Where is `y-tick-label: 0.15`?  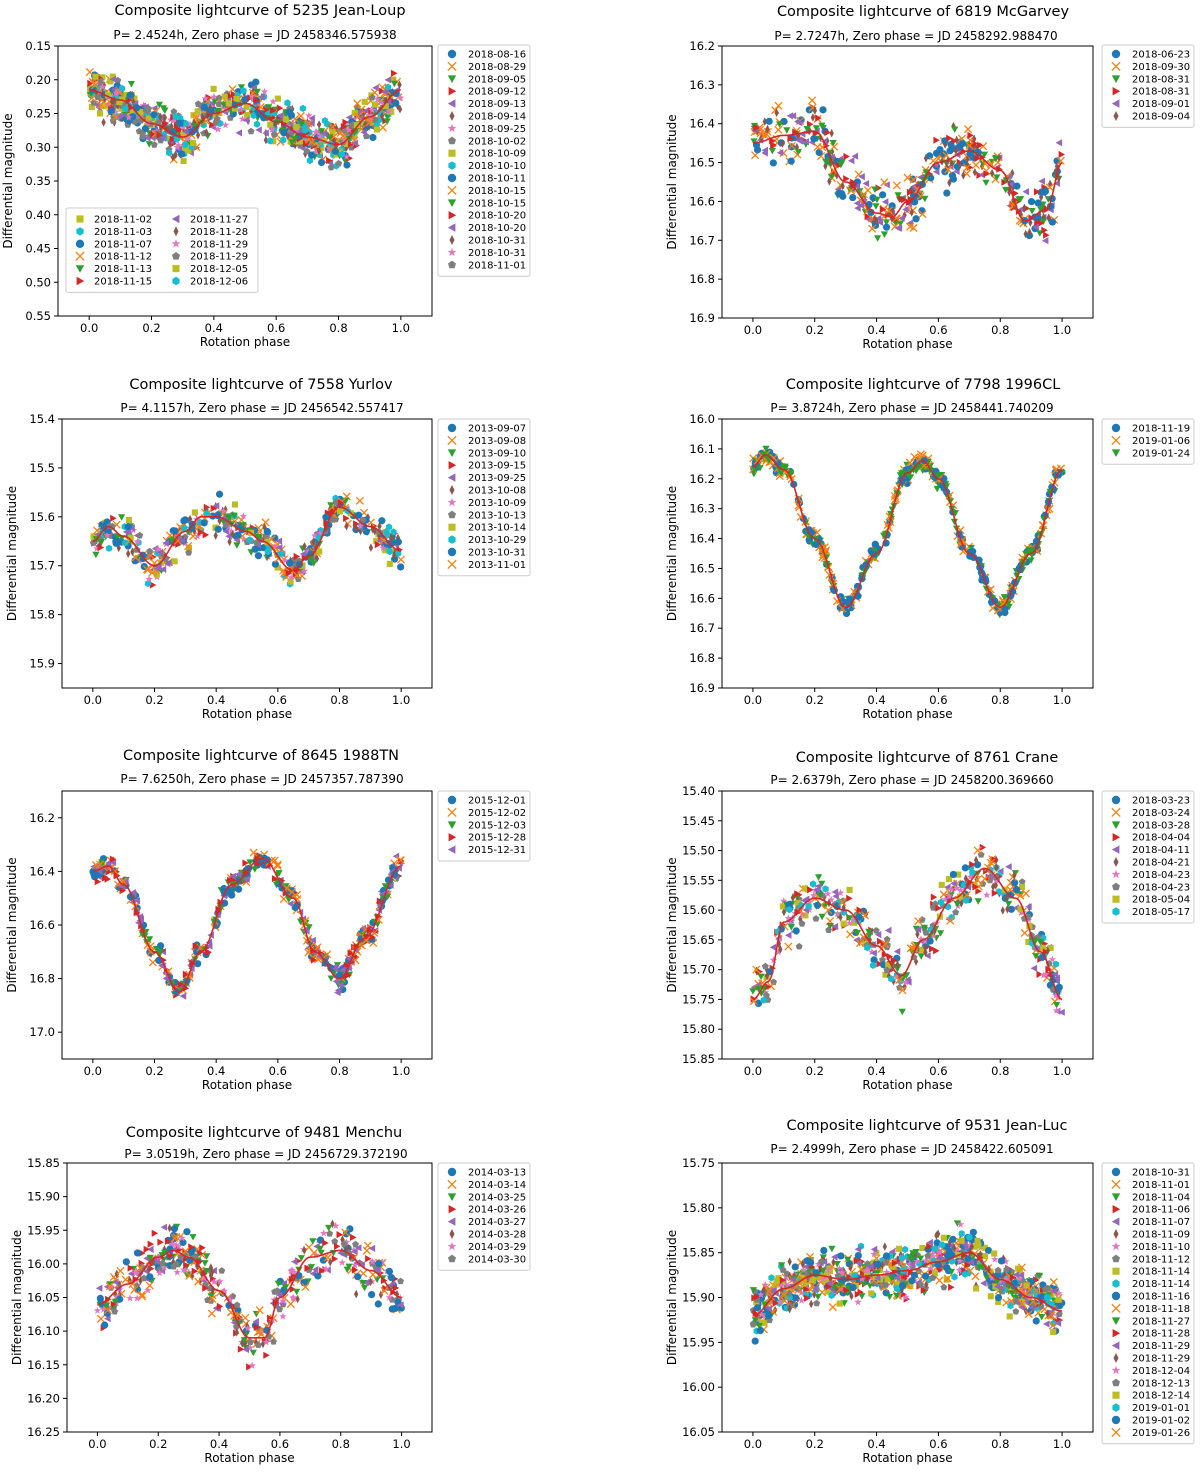
y-tick-label: 0.15 is located at coordinates (38, 46).